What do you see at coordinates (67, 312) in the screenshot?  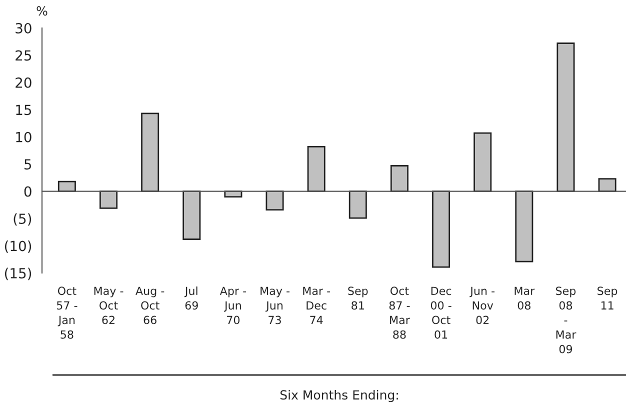 I see `x-tick-label: Oct 57 - Jan 58` at bounding box center [67, 312].